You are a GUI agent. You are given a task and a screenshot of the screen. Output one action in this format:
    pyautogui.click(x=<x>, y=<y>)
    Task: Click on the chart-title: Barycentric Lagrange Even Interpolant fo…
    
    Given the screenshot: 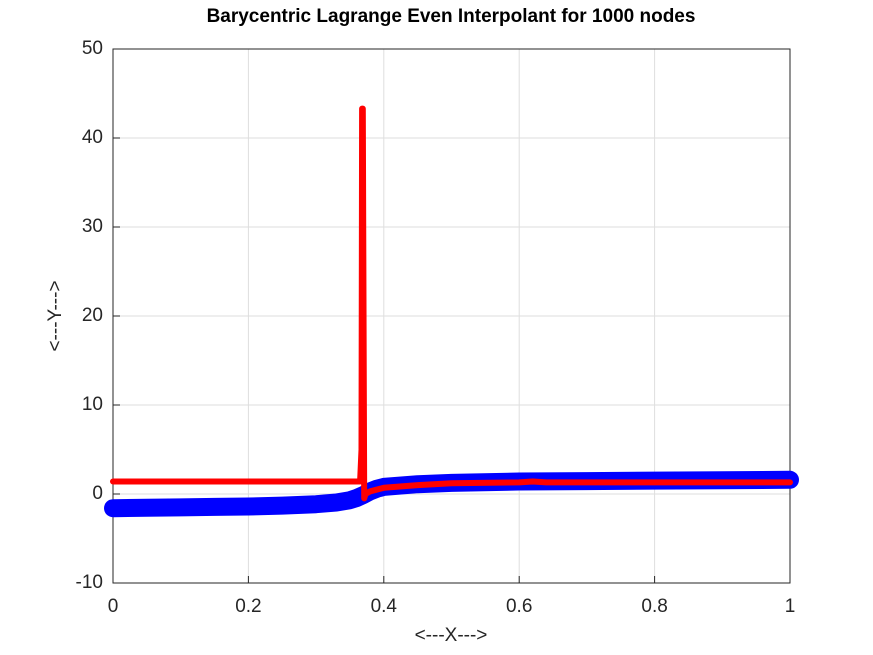 What is the action you would take?
    pyautogui.click(x=451, y=16)
    